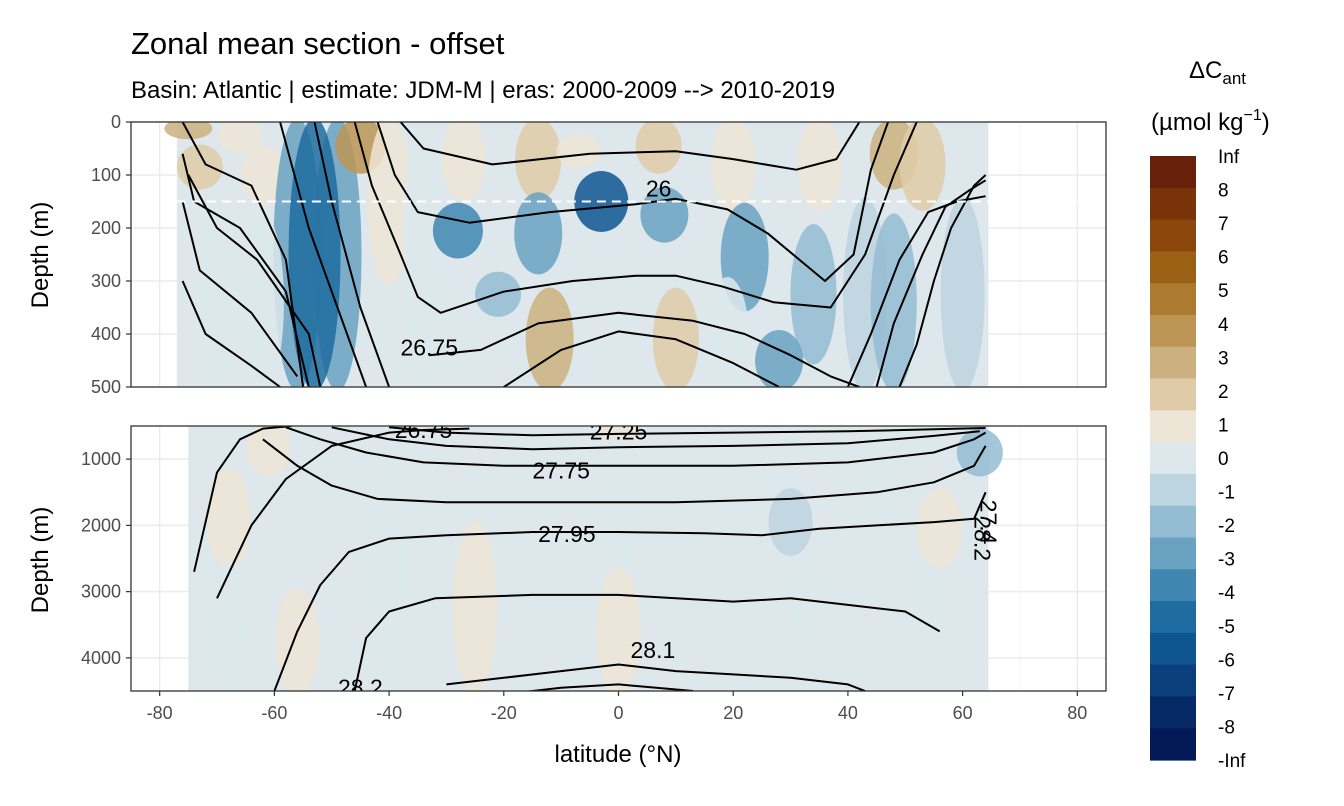 Image resolution: width=1344 pixels, height=806 pixels. I want to click on legend-label: 5, so click(1223, 291).